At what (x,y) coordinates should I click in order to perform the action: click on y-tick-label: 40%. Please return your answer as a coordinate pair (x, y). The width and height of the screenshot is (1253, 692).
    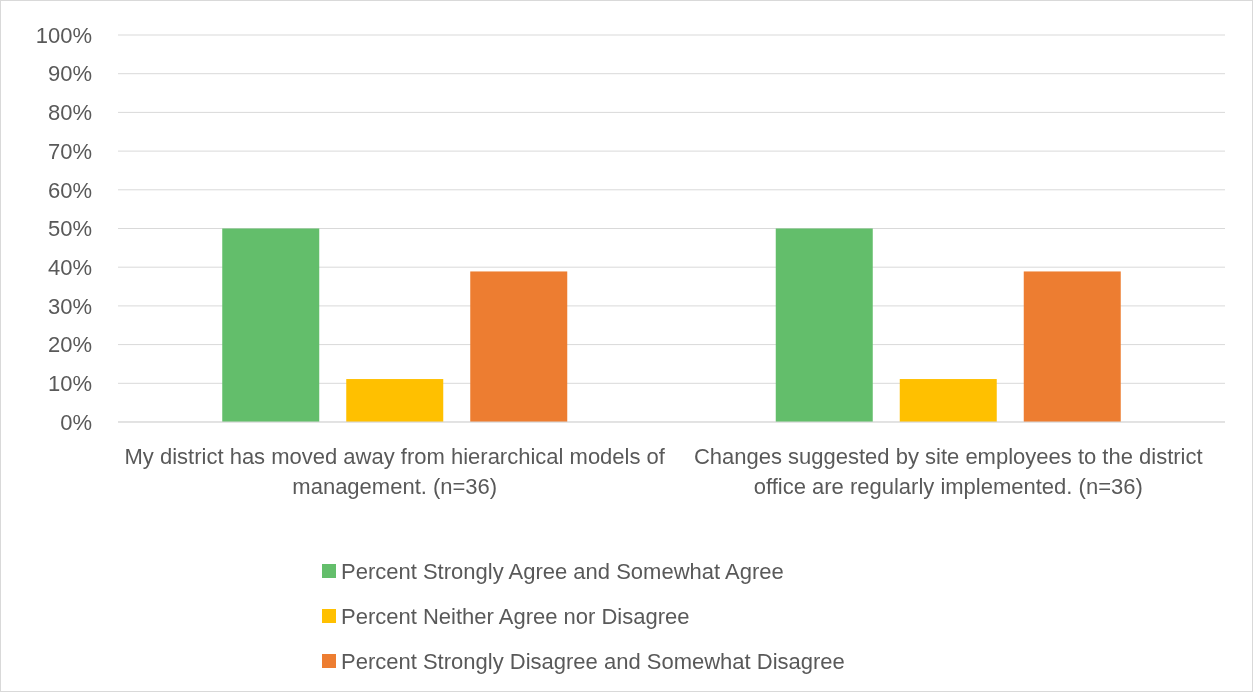
    Looking at the image, I should click on (69, 267).